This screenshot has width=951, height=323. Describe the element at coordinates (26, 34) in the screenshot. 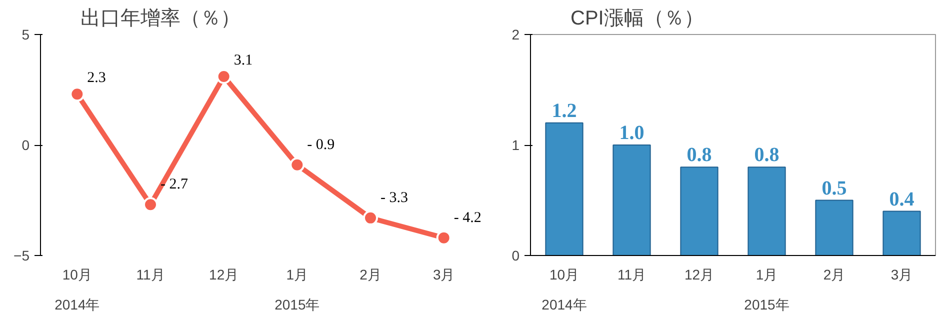

I see `y-tick-label: 5` at that location.